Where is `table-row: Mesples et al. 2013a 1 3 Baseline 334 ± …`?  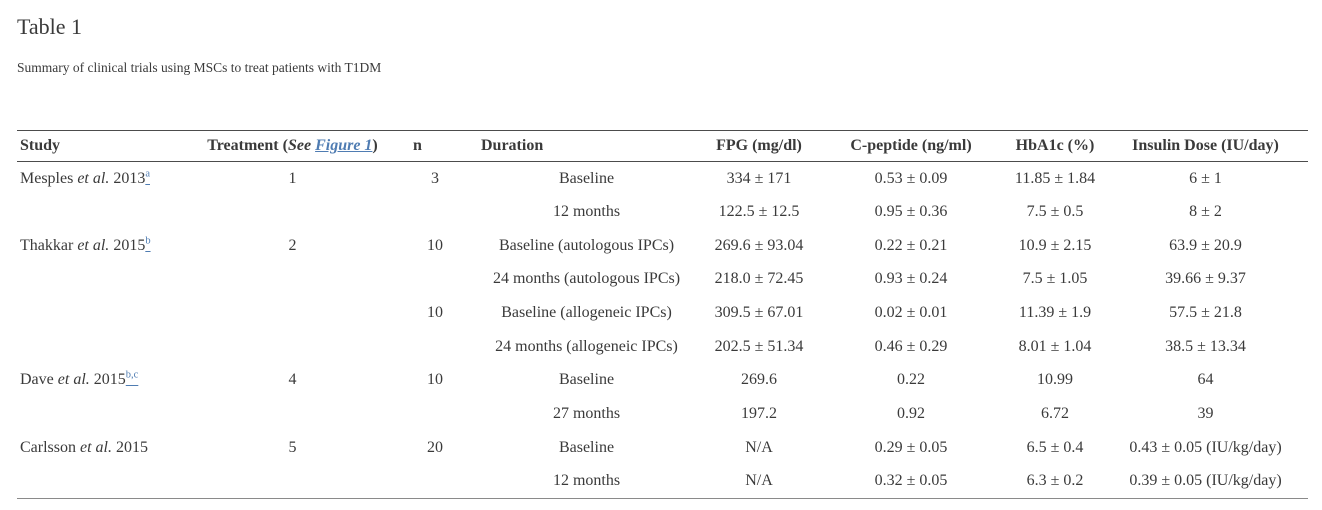 table-row: Mesples et al. 2013a 1 3 Baseline 334 ± … is located at coordinates (662, 179).